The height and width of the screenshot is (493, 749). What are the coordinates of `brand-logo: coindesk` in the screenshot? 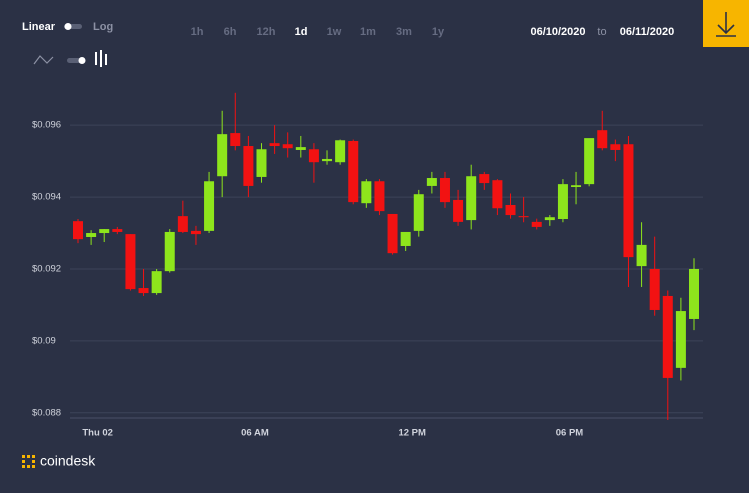 It's located at (59, 461).